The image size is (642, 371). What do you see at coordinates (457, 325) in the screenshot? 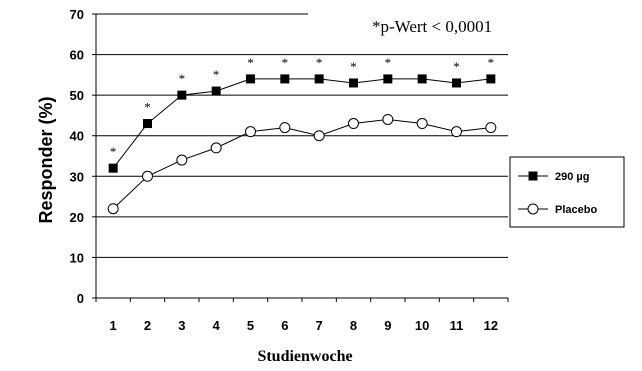
I see `x-tick-label: 11` at bounding box center [457, 325].